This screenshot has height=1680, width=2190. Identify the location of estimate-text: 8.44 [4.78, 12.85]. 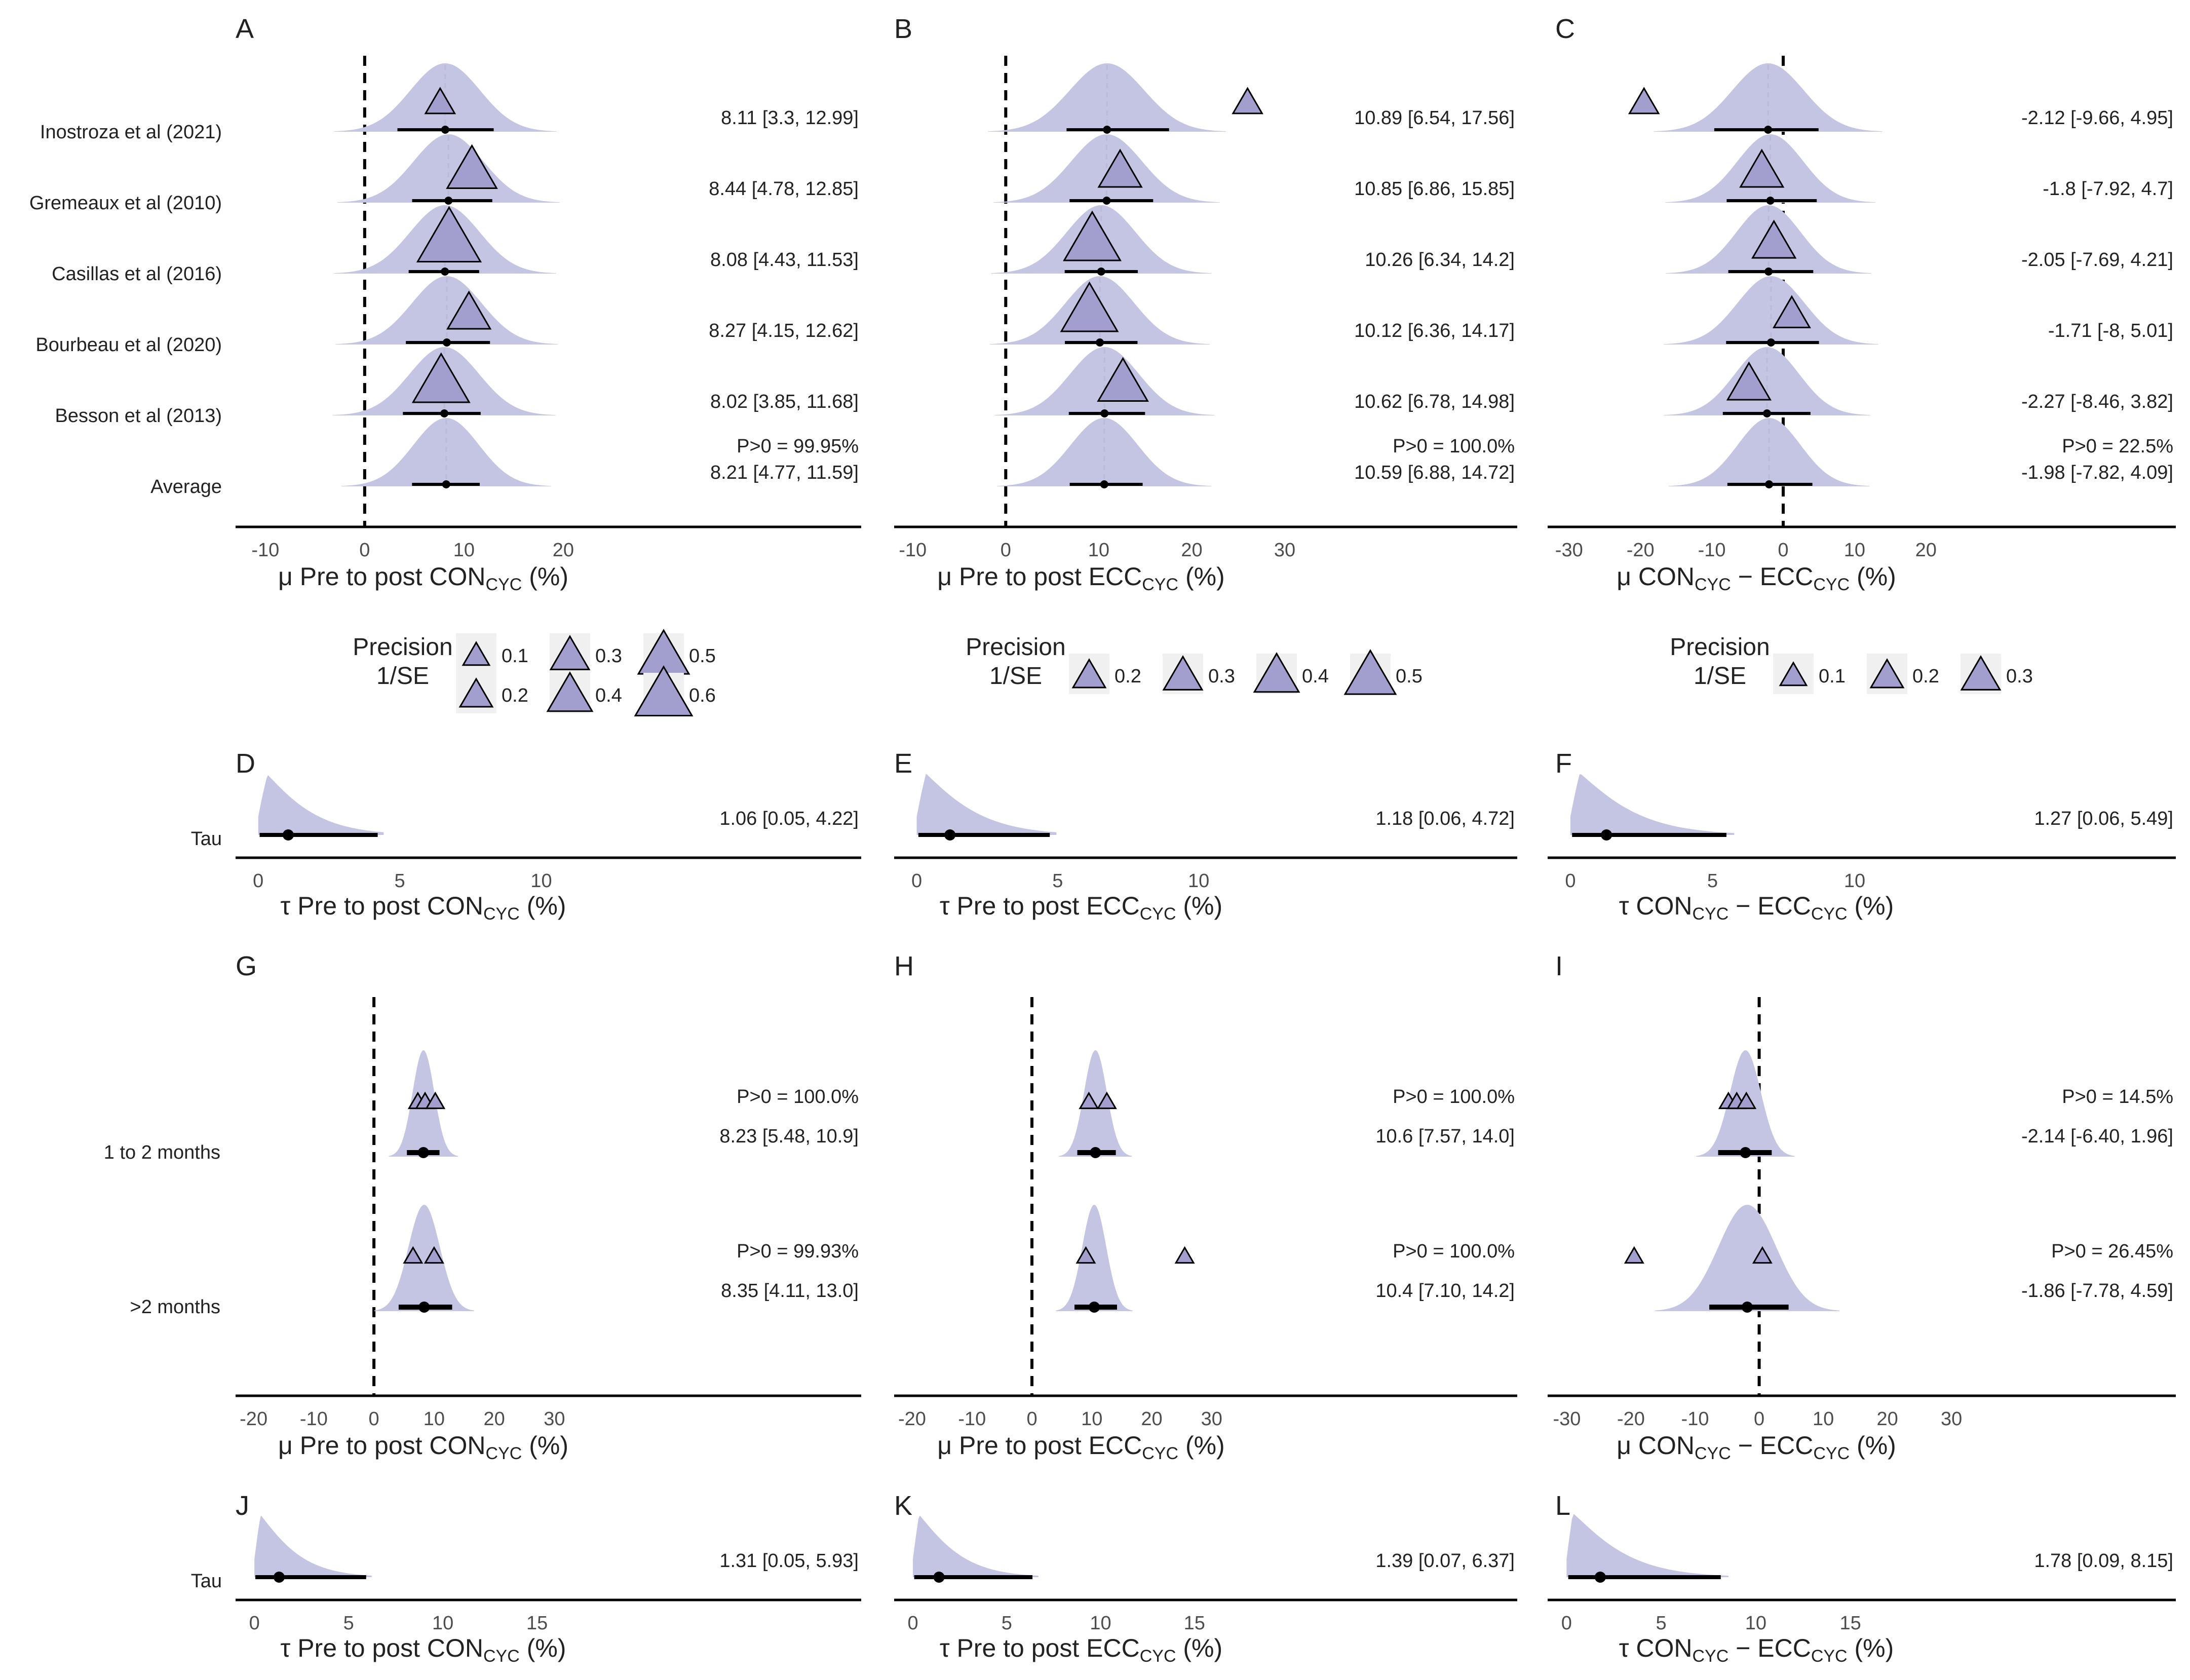
(784, 189).